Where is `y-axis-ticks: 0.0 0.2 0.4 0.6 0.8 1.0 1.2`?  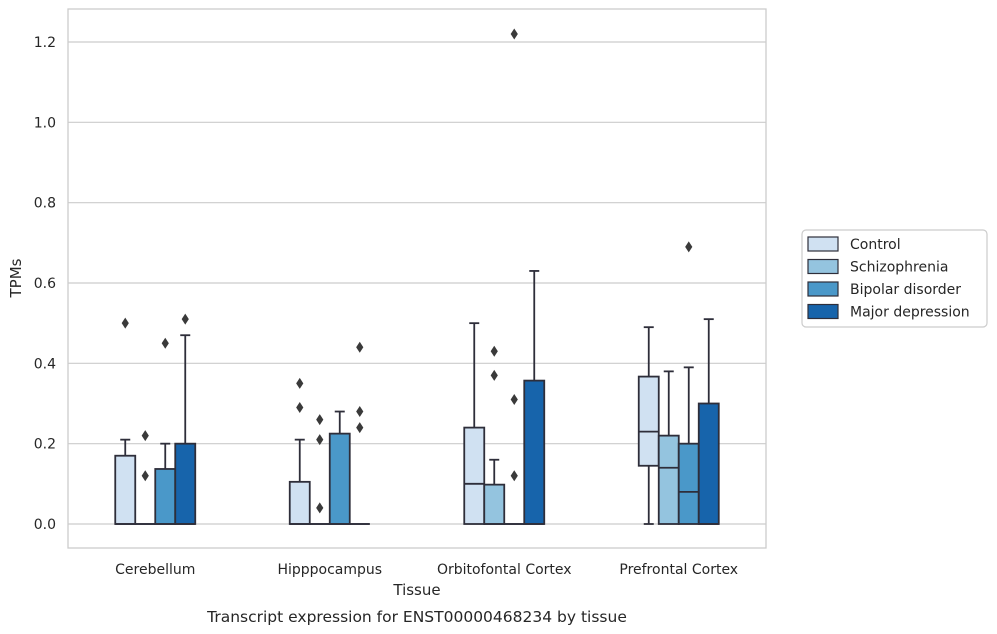
y-axis-ticks: 0.0 0.2 0.4 0.6 0.8 1.0 1.2 is located at coordinates (45, 284).